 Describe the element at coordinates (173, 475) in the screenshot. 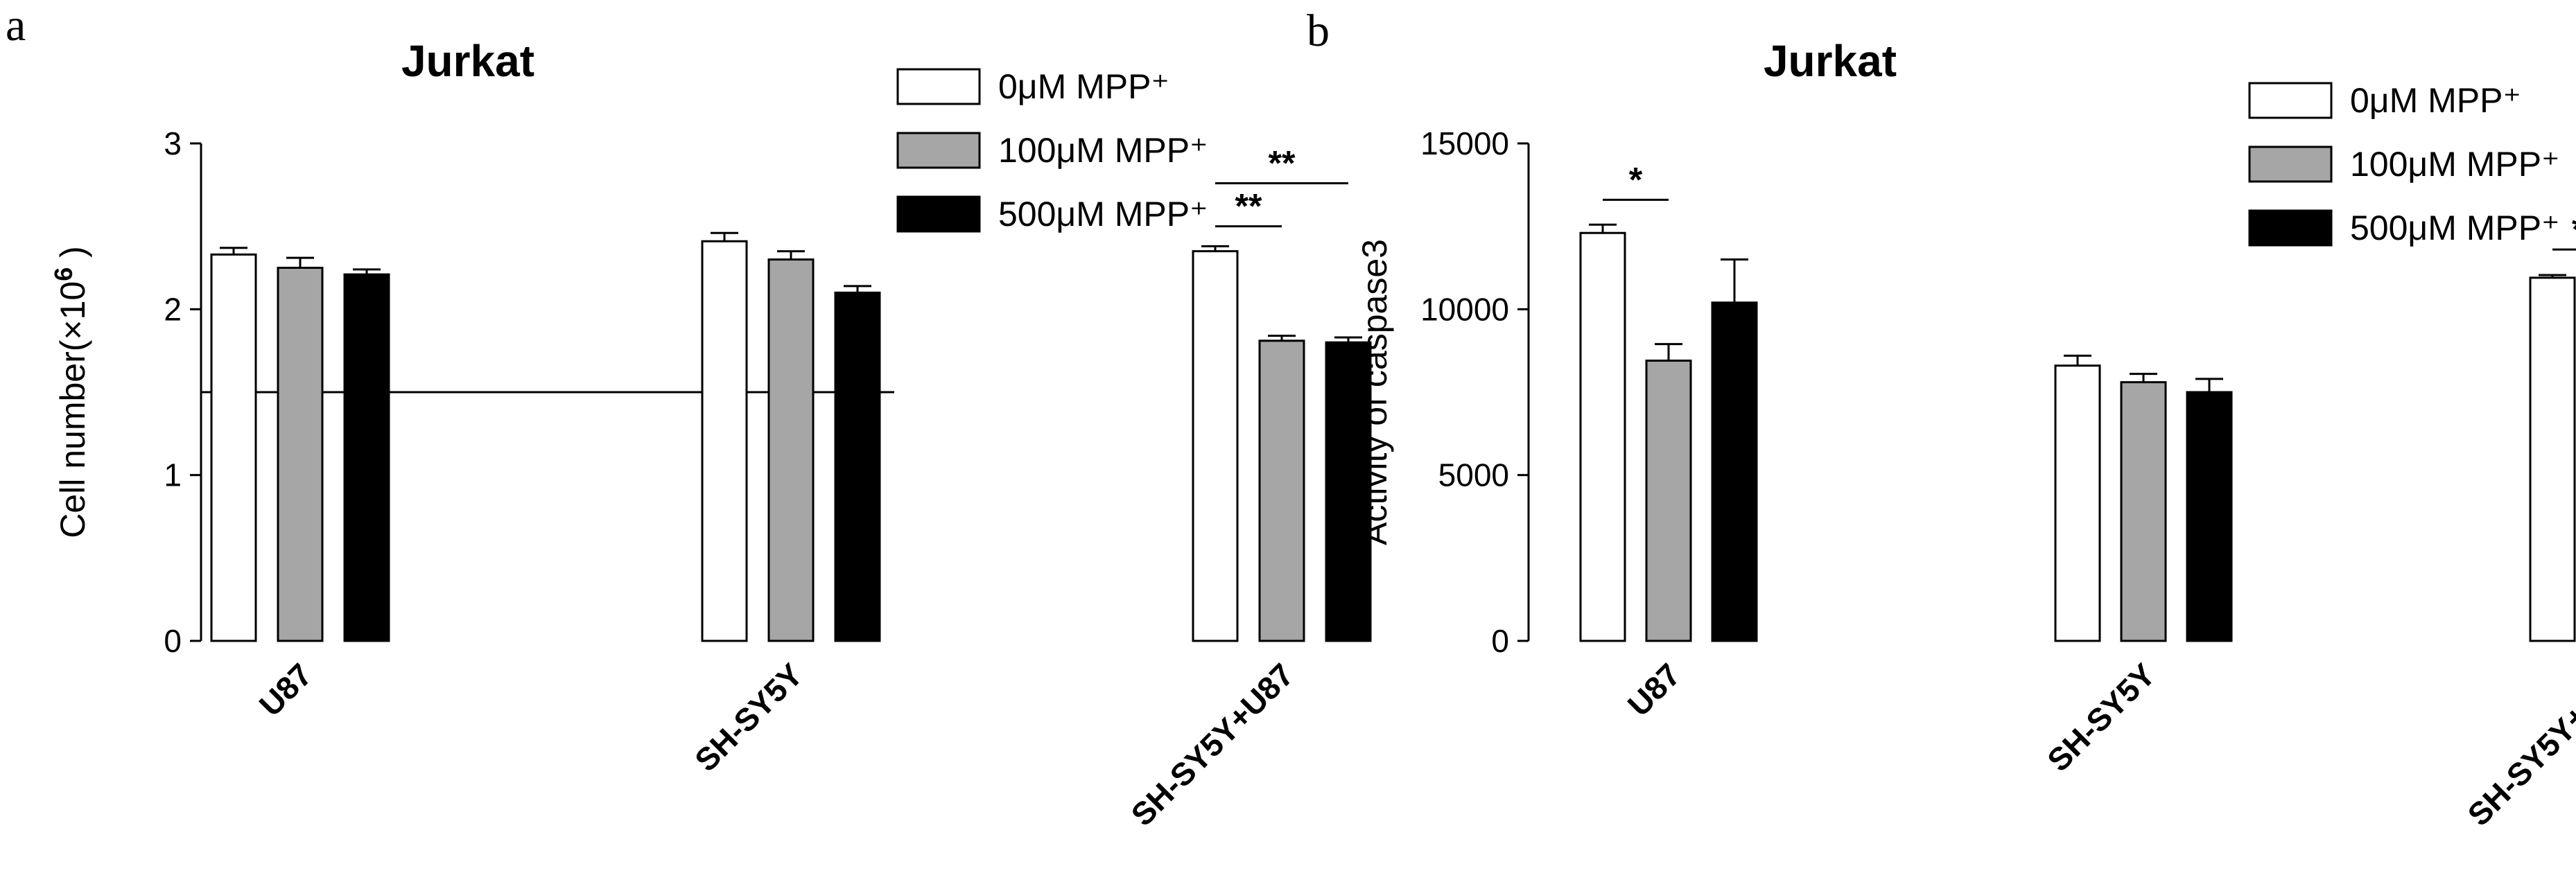

I see `y-tick-label: 1` at that location.